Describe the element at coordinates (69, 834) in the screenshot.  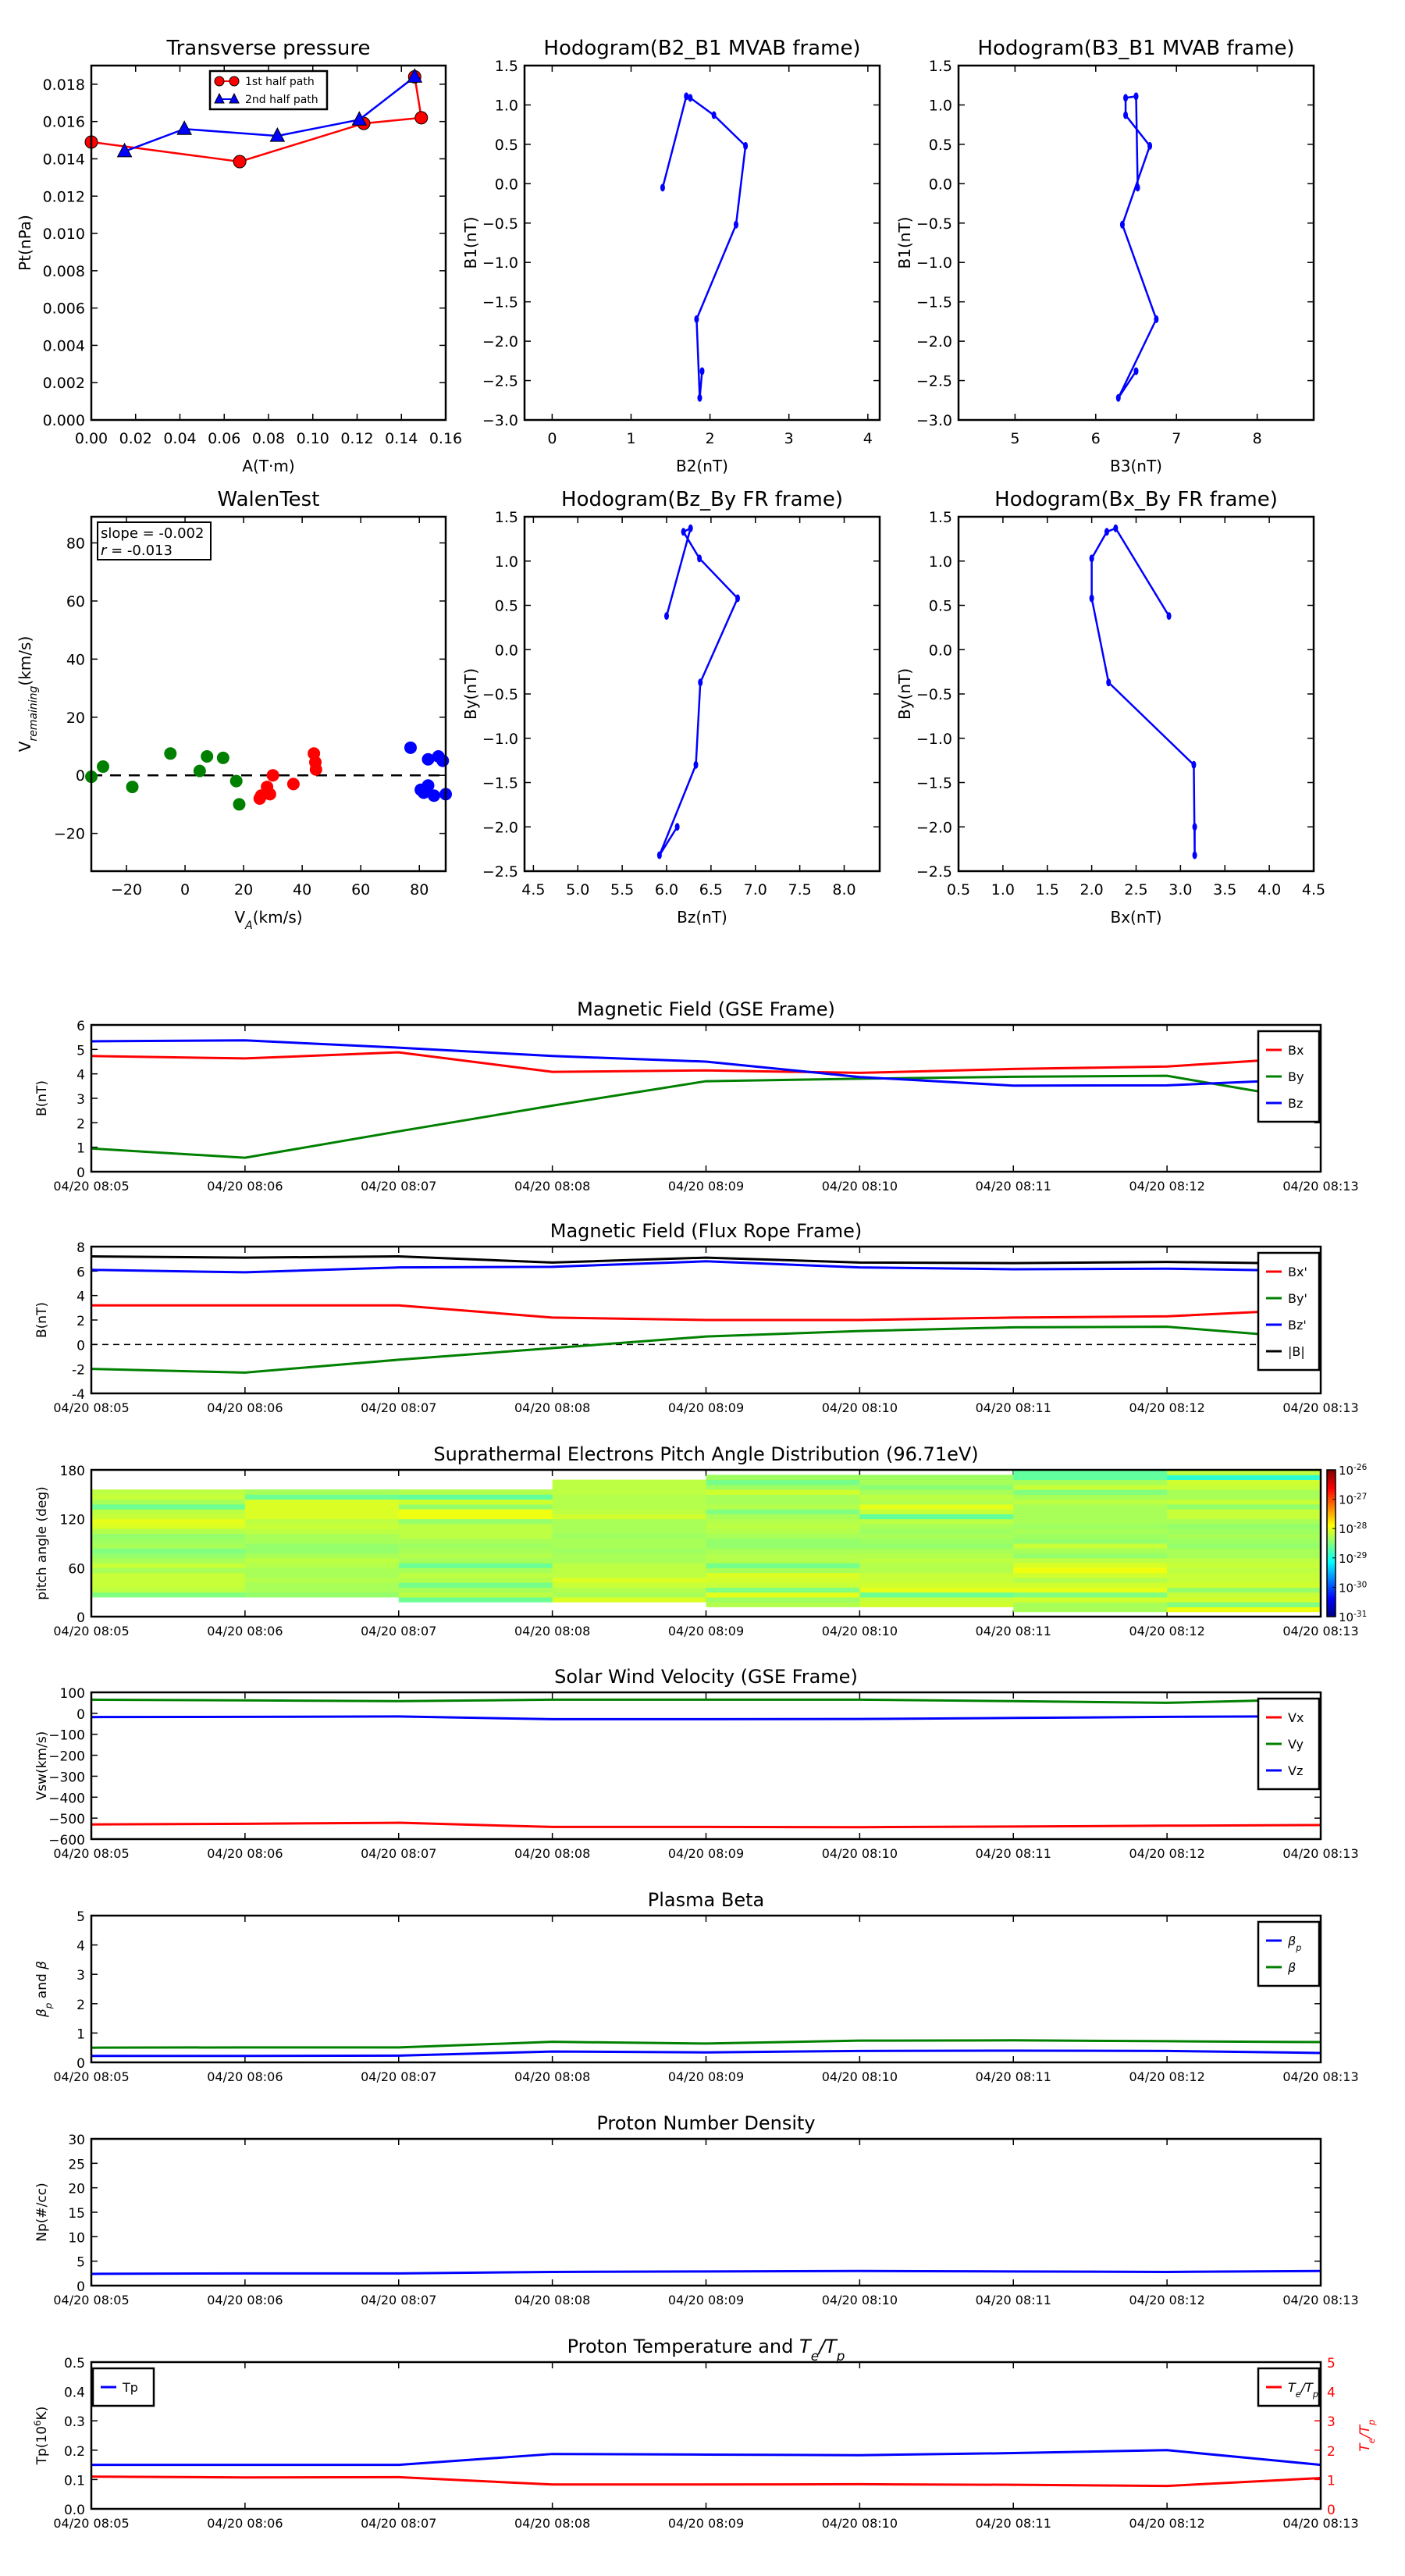
I see `y-tick-label: −20` at that location.